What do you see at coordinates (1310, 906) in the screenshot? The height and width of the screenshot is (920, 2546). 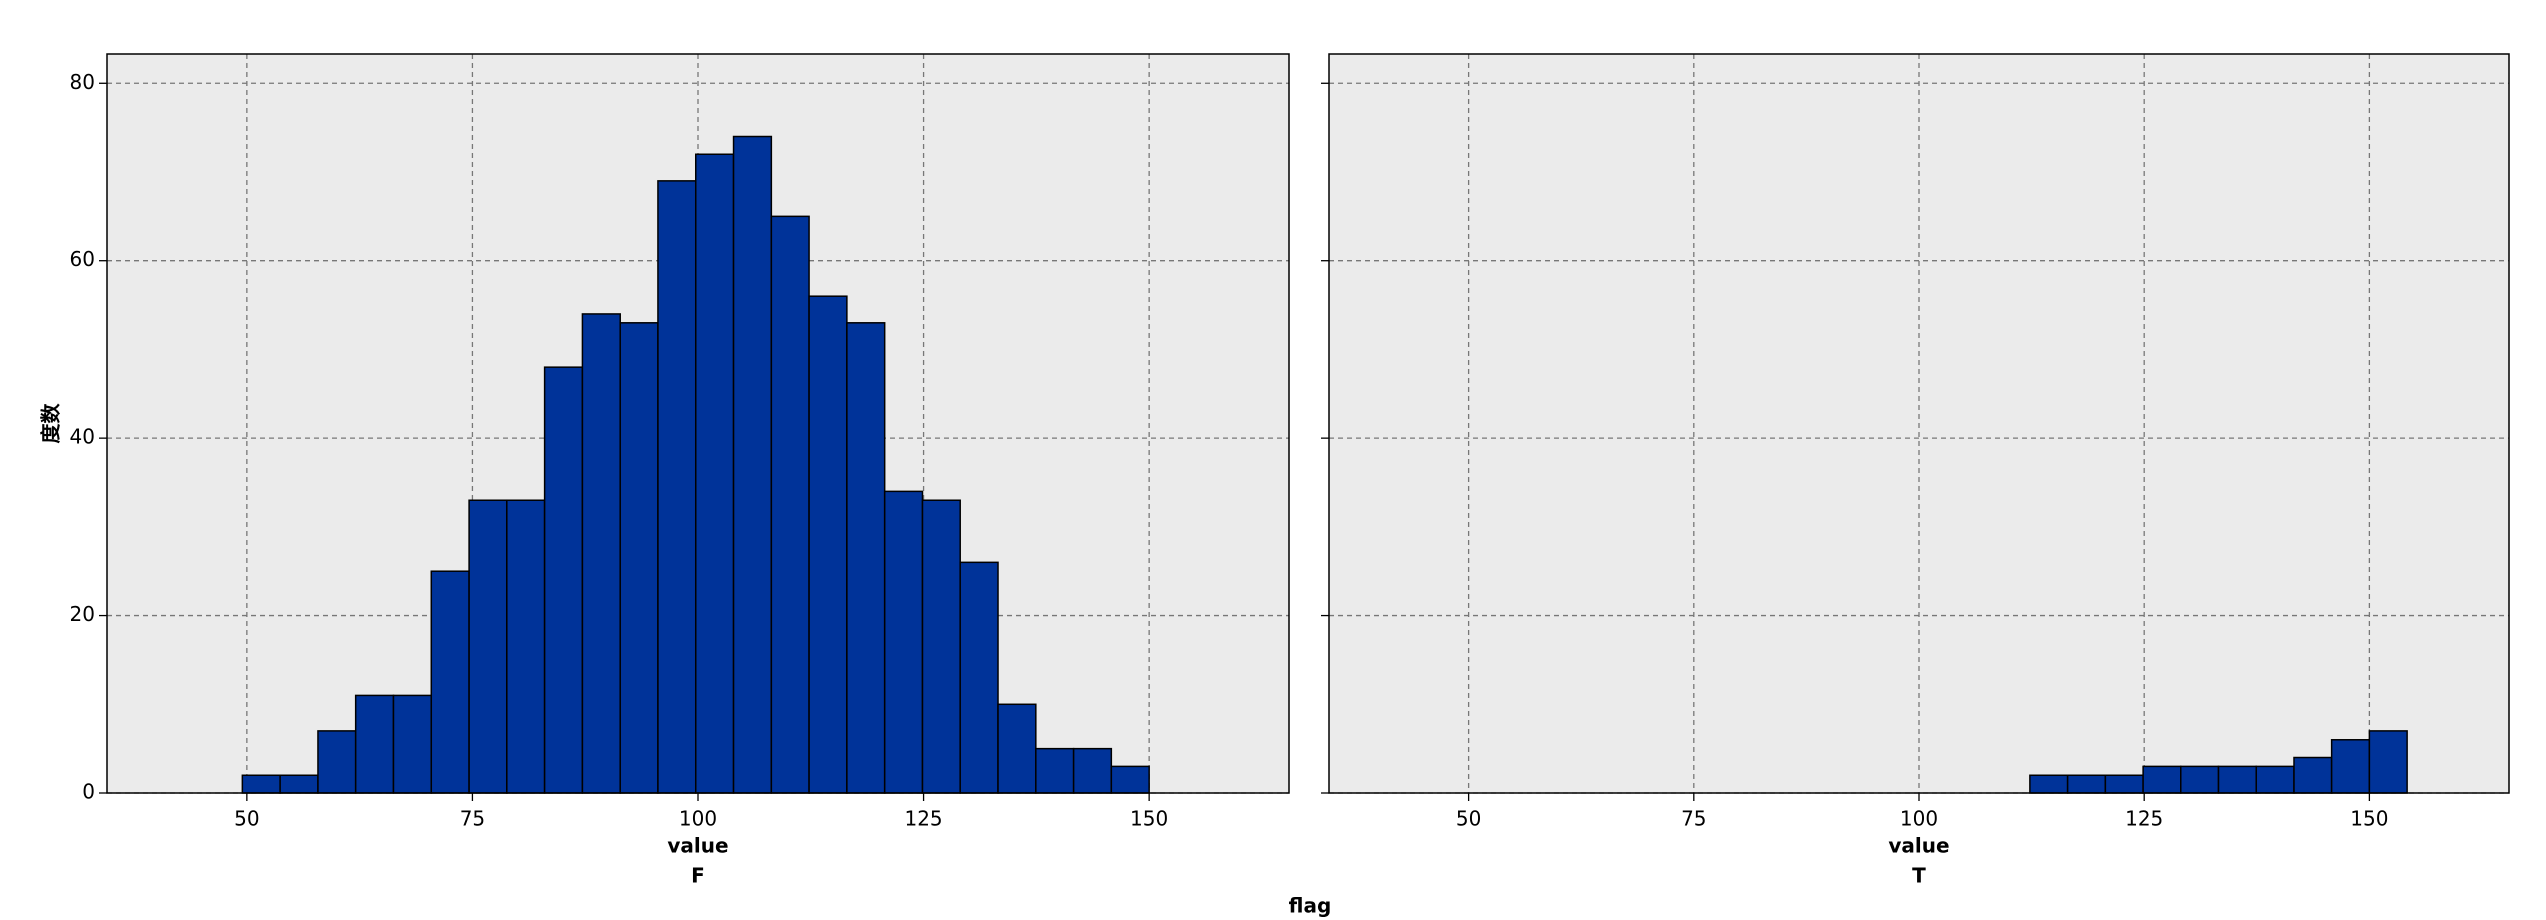 I see `group-label: flag` at bounding box center [1310, 906].